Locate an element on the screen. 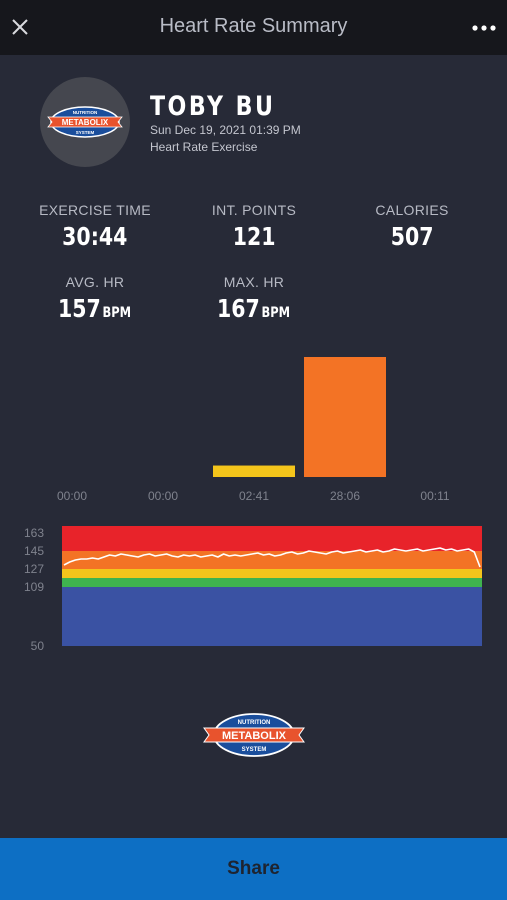 The width and height of the screenshot is (507, 900). stat-value: 121 is located at coordinates (254, 236).